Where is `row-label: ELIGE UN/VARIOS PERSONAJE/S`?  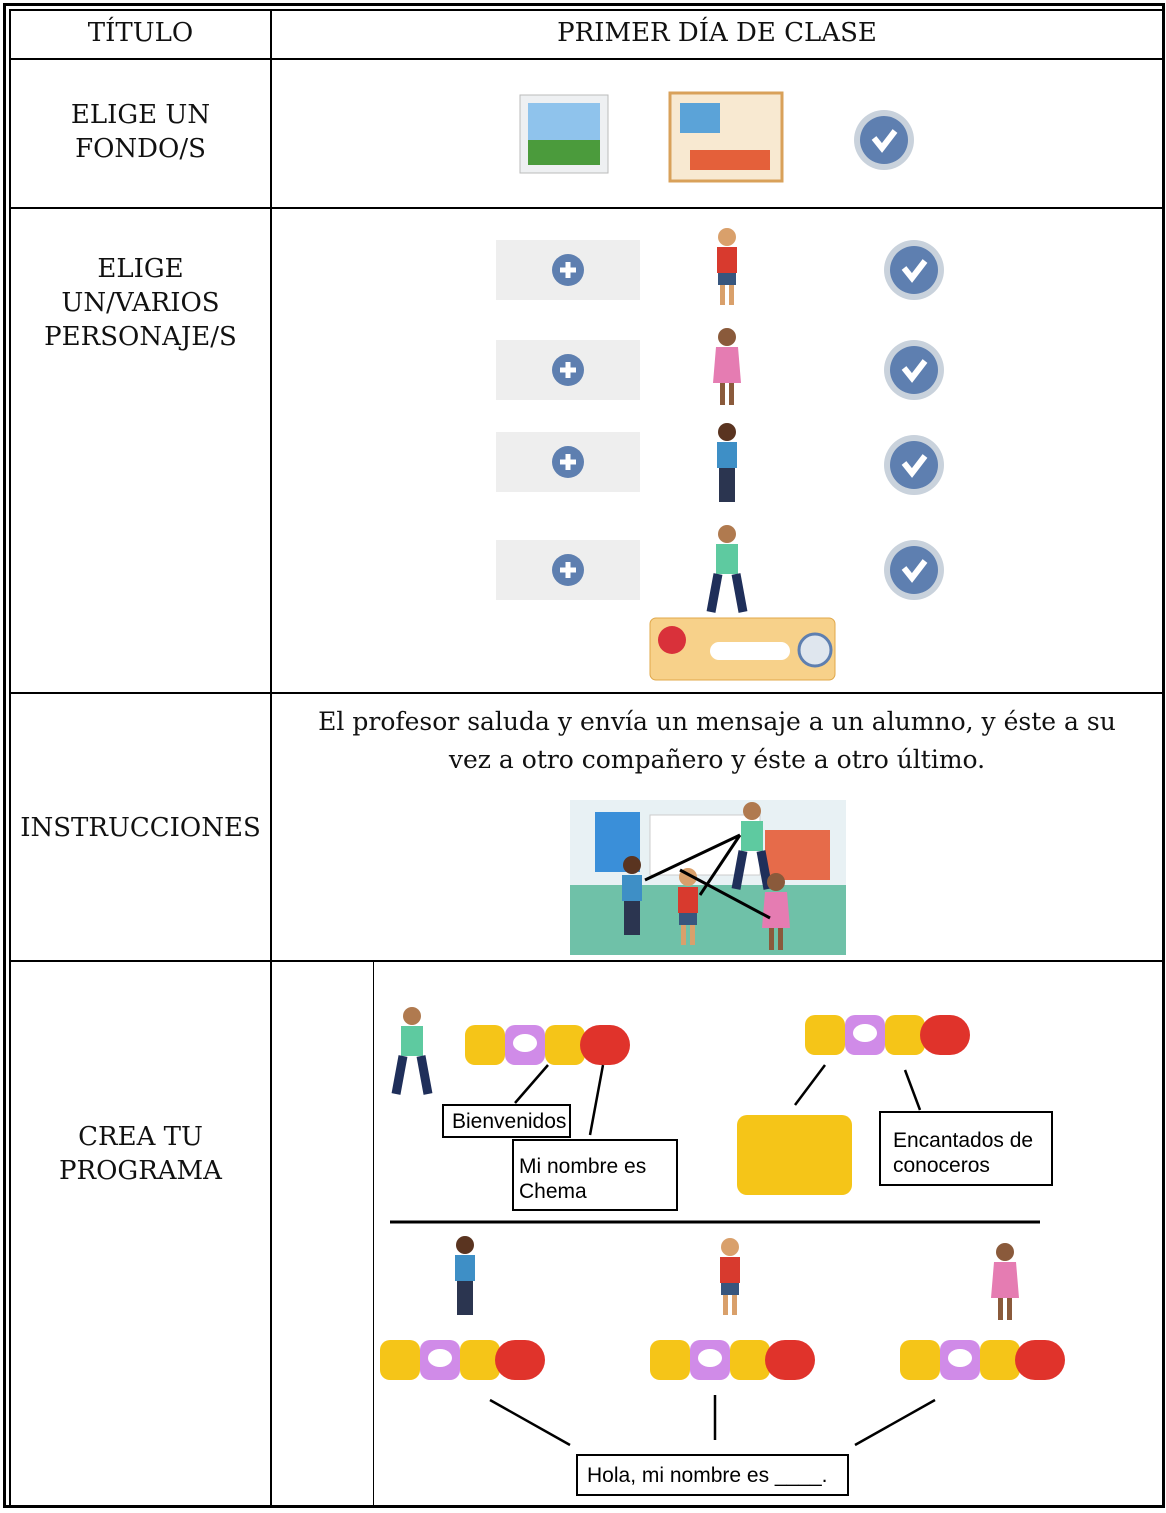
row-label: ELIGE UN/VARIOS PERSONAJE/S is located at coordinates (140, 303).